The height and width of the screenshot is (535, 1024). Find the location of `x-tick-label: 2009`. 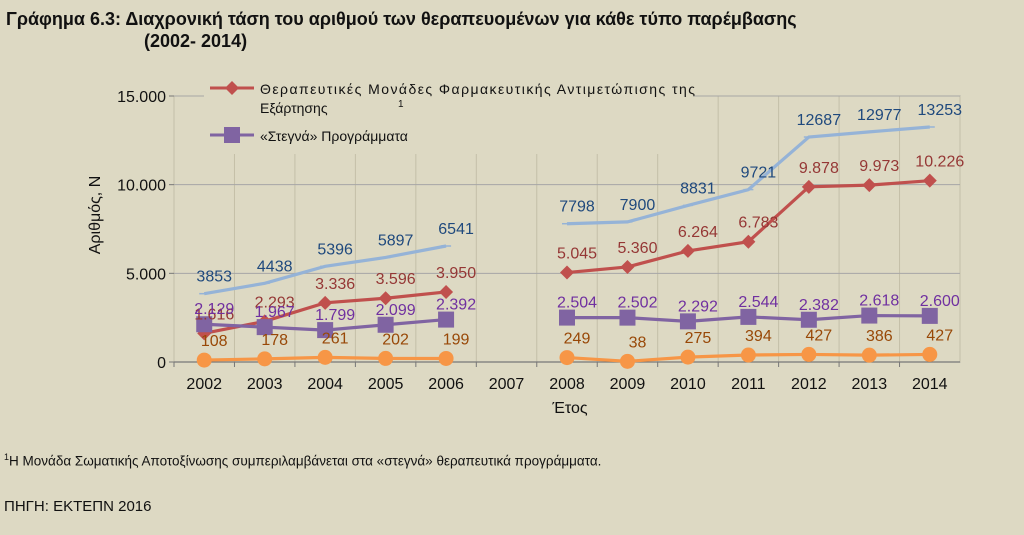

x-tick-label: 2009 is located at coordinates (628, 384).